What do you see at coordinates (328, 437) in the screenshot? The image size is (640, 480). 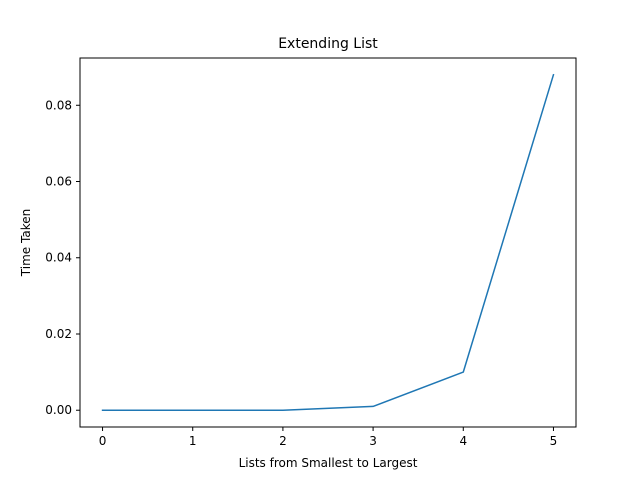 I see `x-axis: 0 1 2 3 4 5` at bounding box center [328, 437].